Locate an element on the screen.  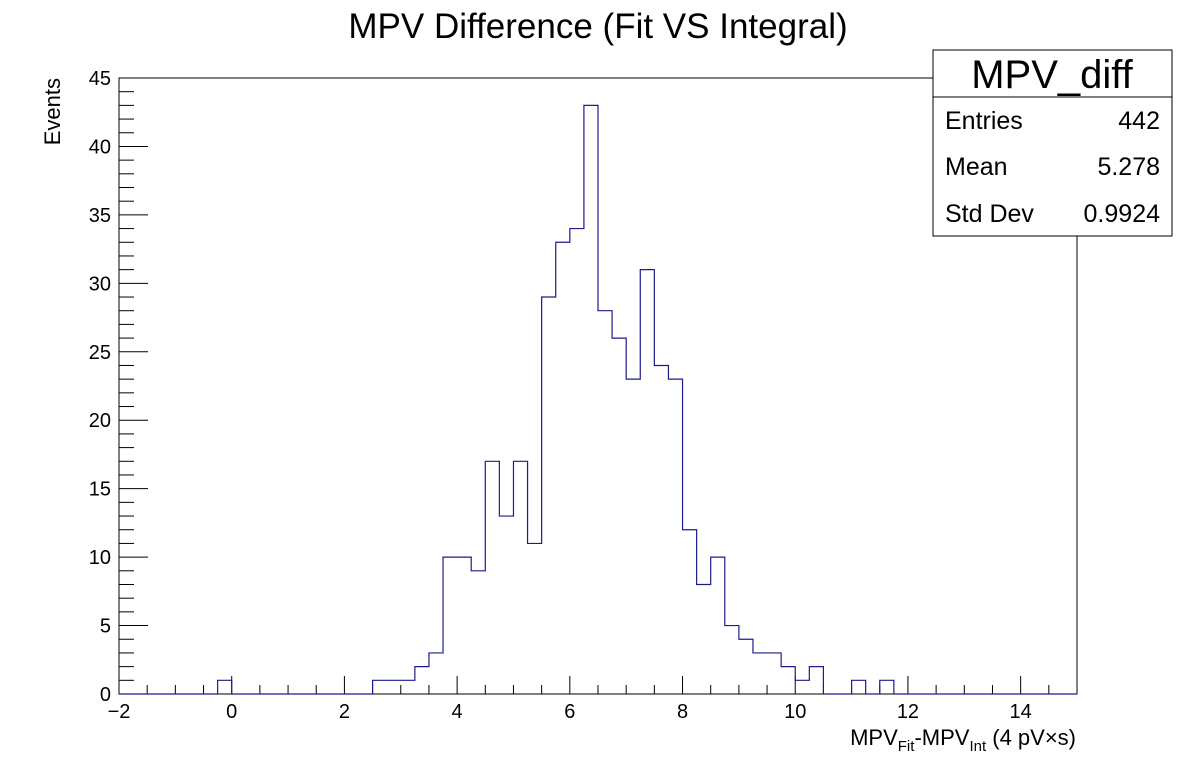
y-tick-label: 35 is located at coordinates (100, 216).